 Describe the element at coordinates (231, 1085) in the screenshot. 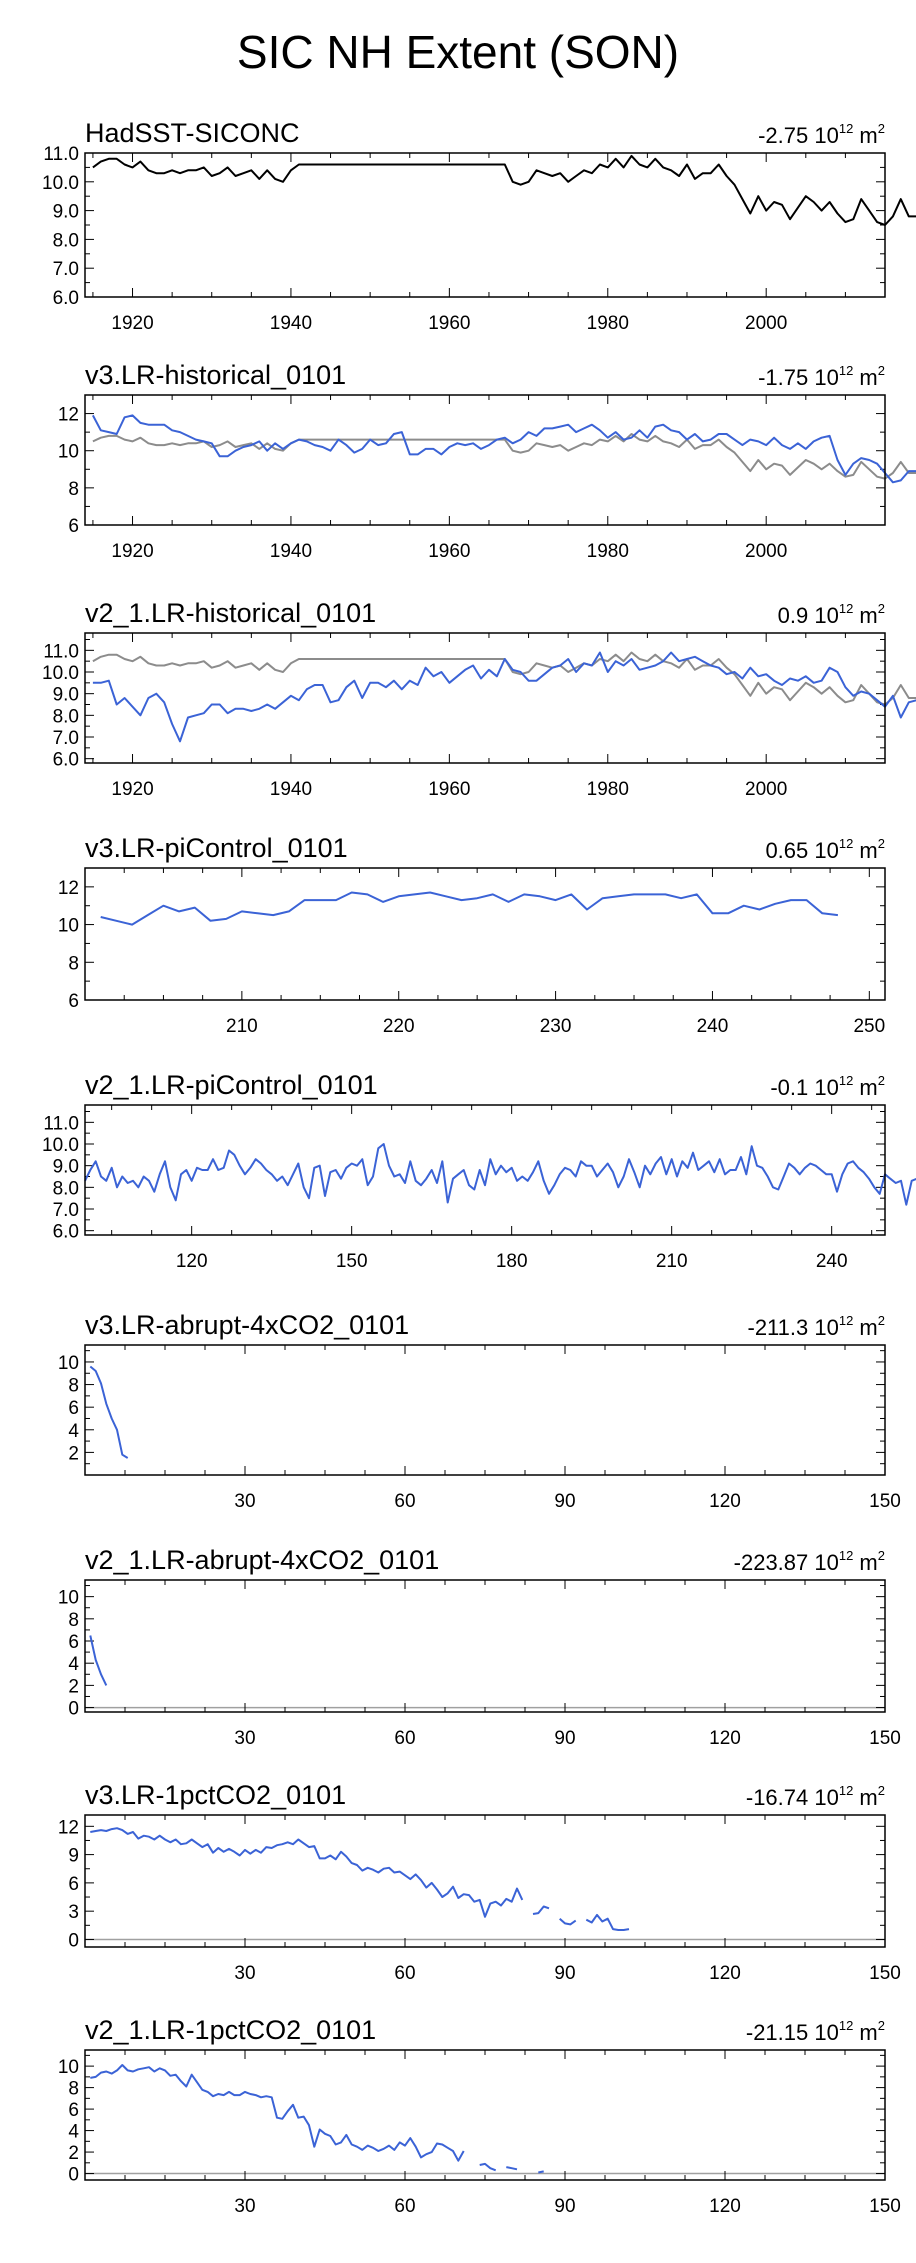

I see `panel-title: v2_1.LR-piControl_0101` at that location.